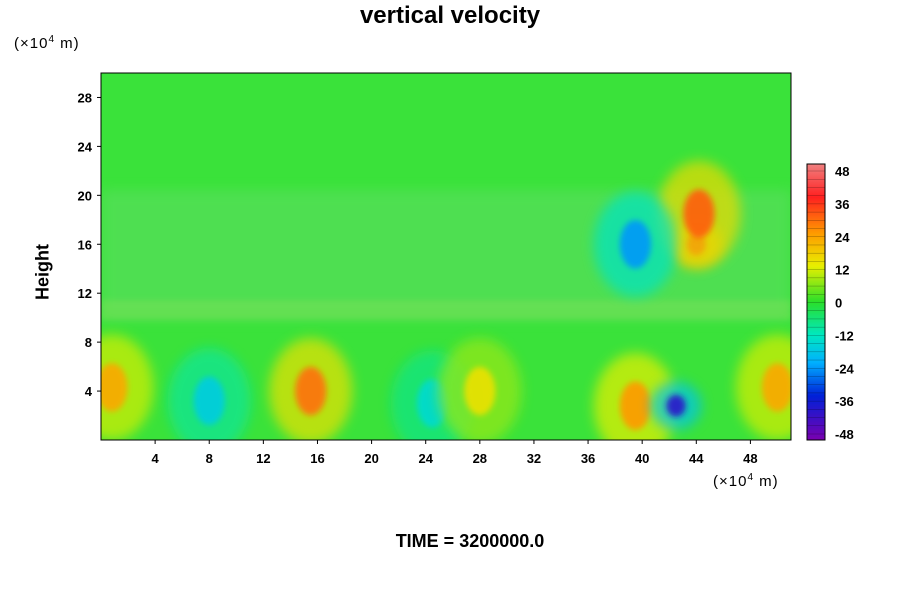  Describe the element at coordinates (642, 458) in the screenshot. I see `x-tick-label: 40` at that location.